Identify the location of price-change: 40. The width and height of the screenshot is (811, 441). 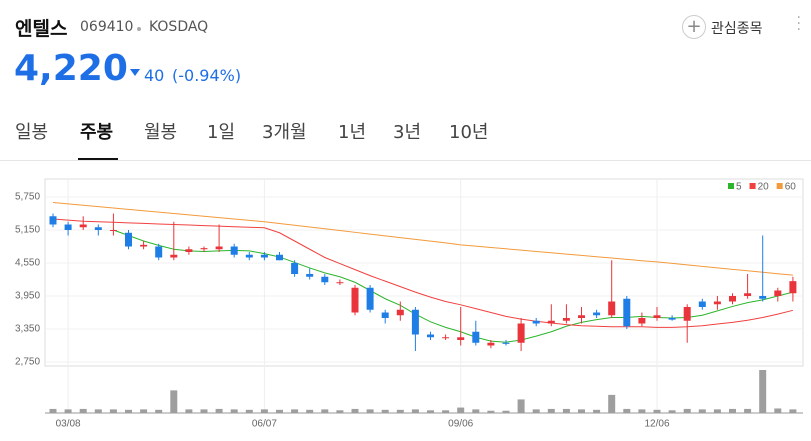
(154, 75).